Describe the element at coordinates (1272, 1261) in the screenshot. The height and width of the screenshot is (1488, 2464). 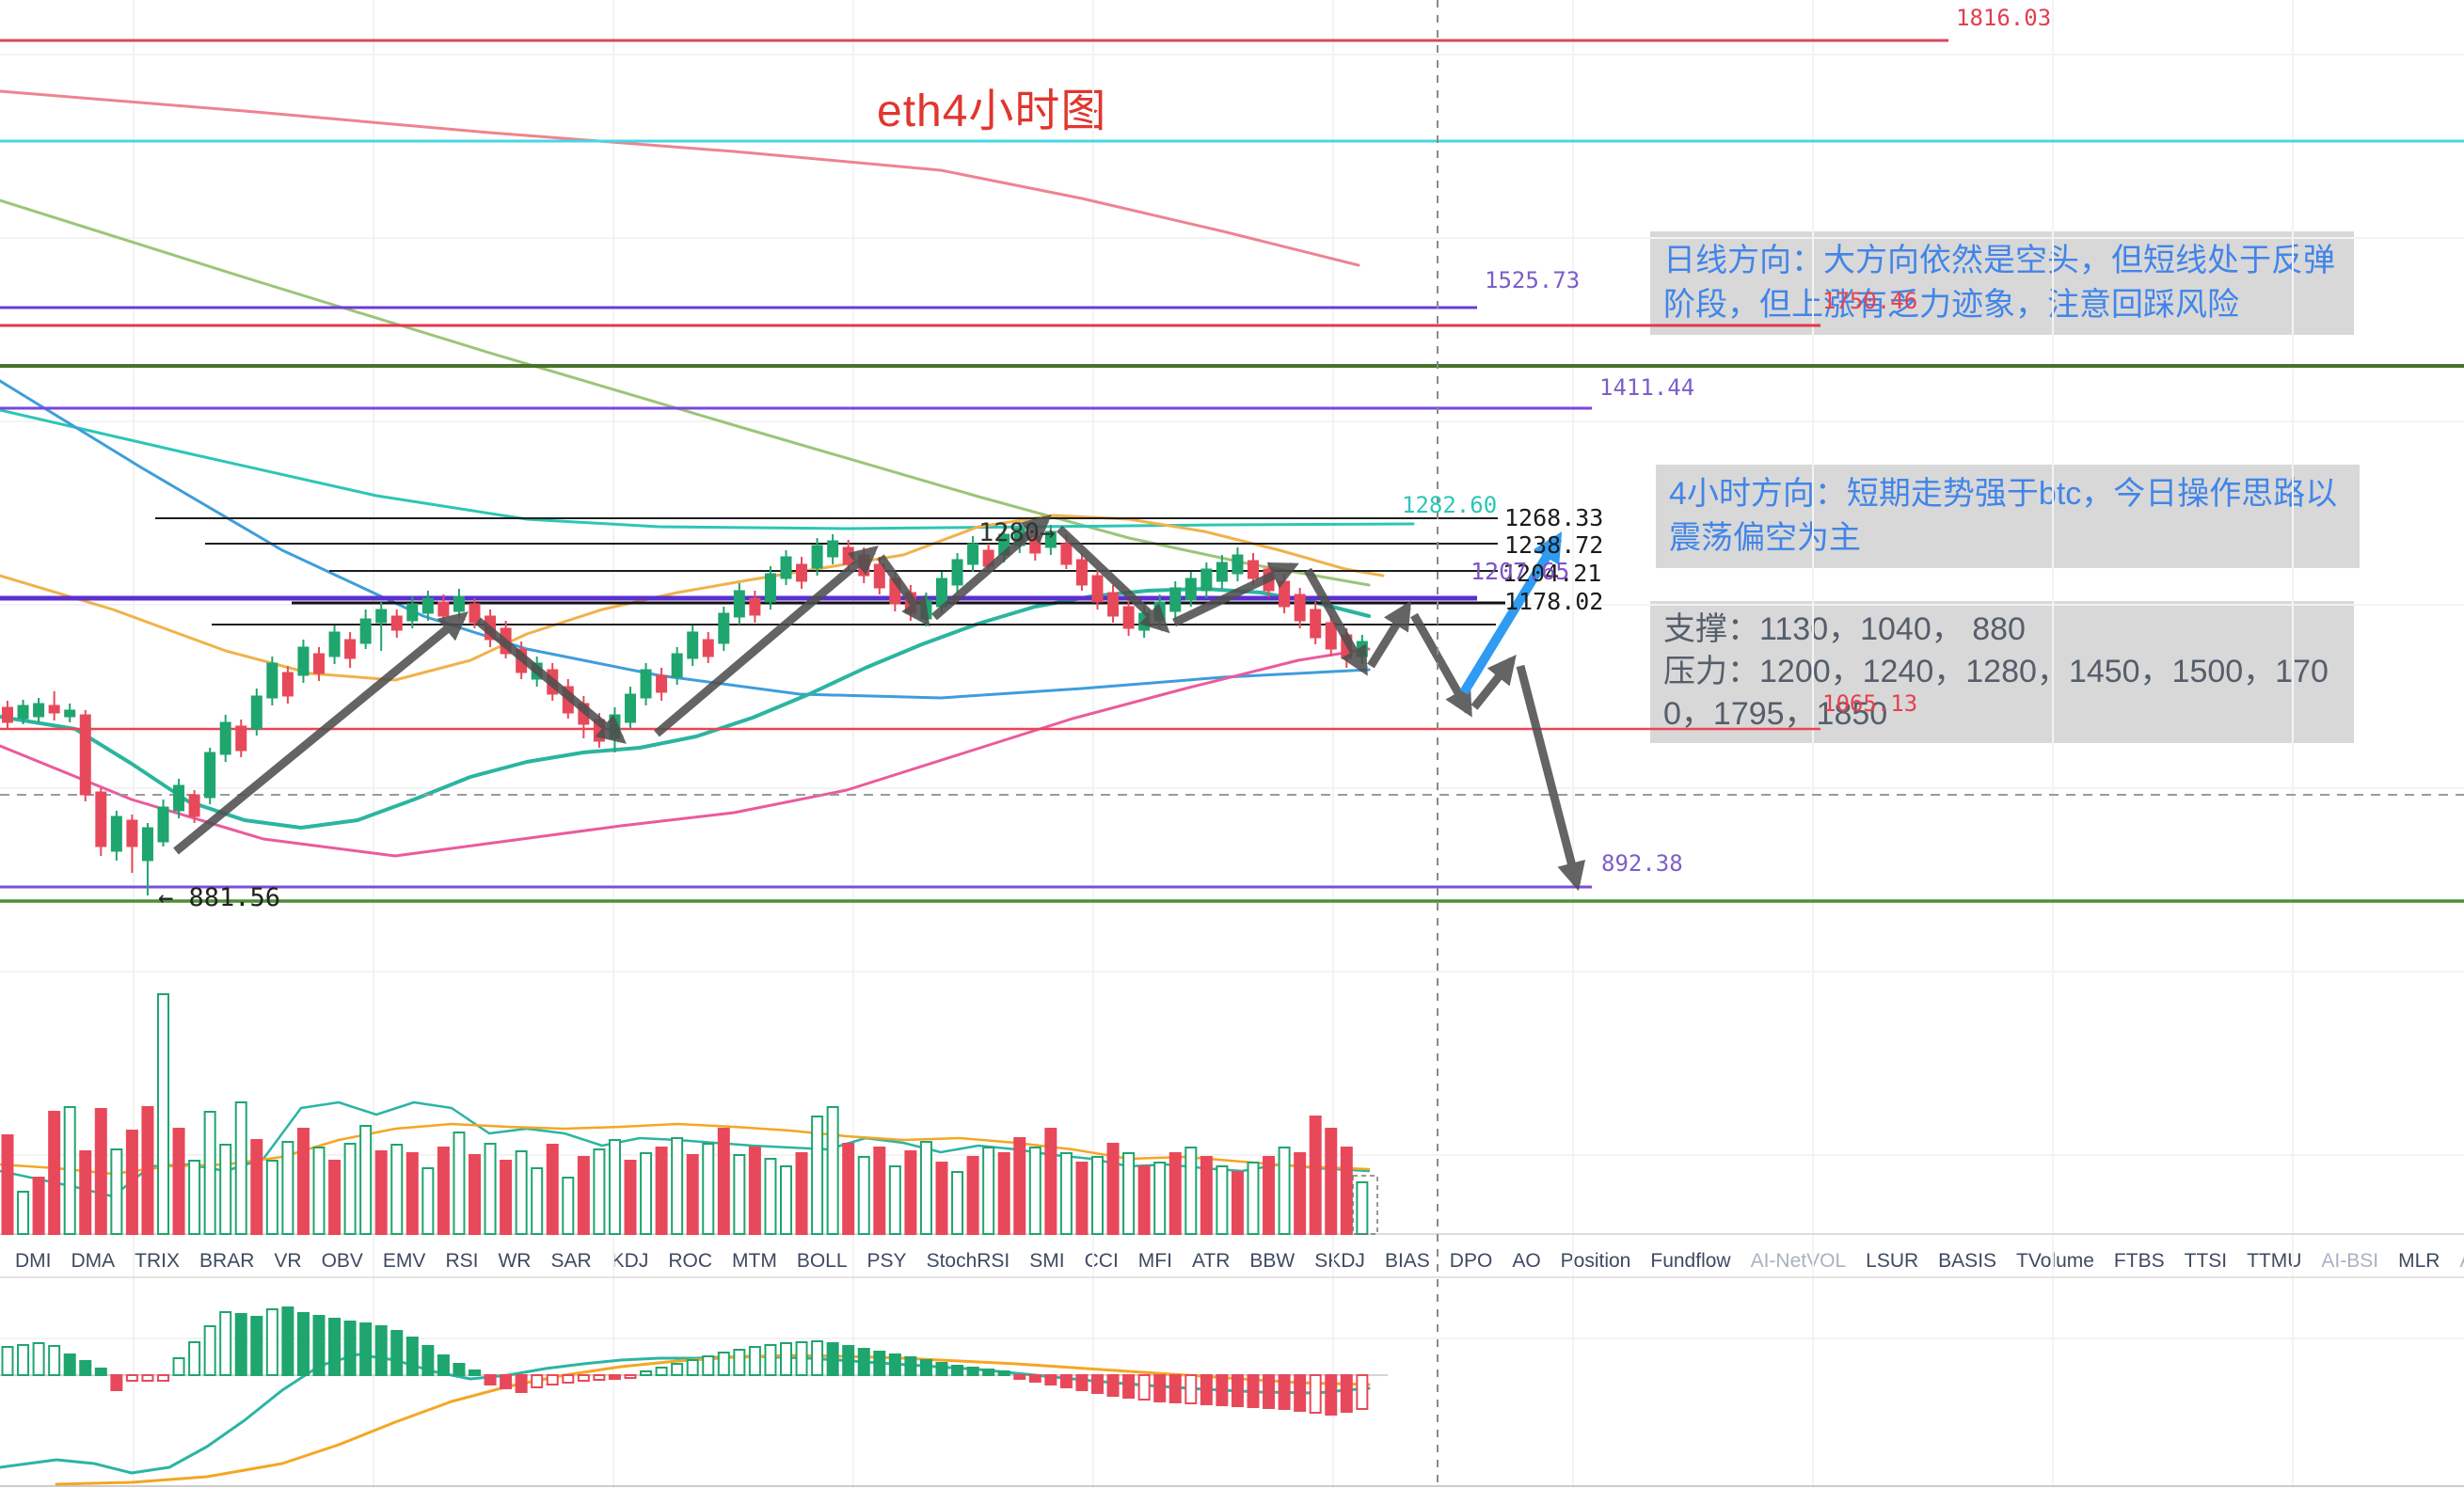
I see `tab-bbw: BBW` at that location.